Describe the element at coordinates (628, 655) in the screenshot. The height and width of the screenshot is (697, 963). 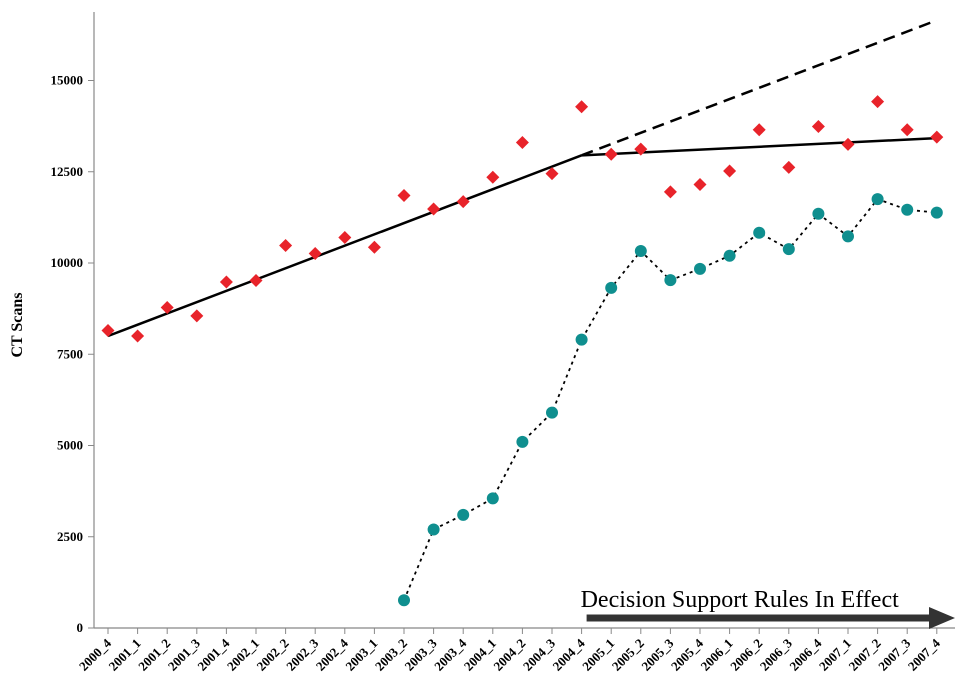
I see `x-tick-label: 2005_2` at that location.